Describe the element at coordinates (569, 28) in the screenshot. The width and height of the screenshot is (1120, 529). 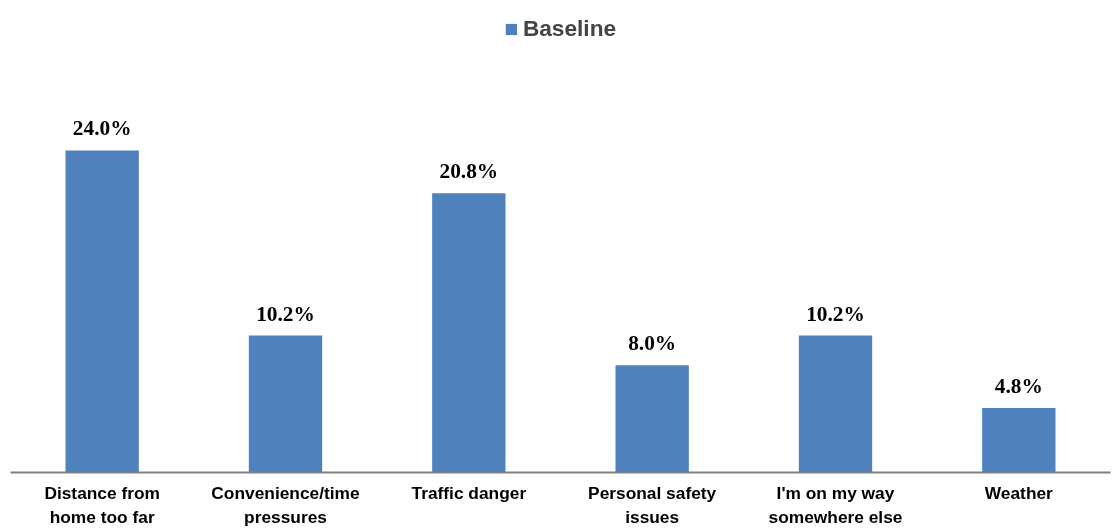
I see `legend-label: Baseline` at that location.